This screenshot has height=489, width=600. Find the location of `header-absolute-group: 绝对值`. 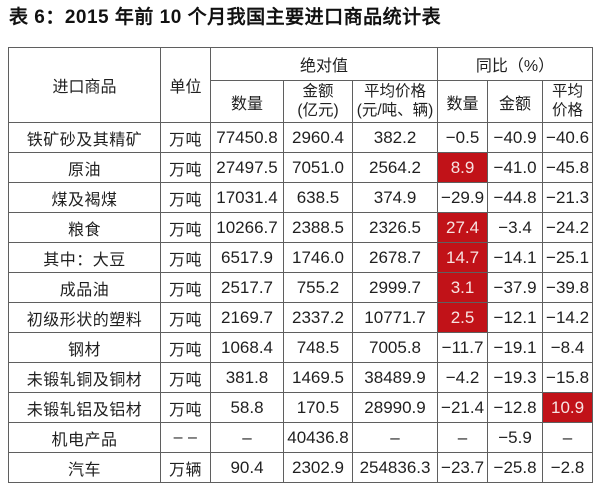

header-absolute-group: 绝对值 is located at coordinates (324, 64).